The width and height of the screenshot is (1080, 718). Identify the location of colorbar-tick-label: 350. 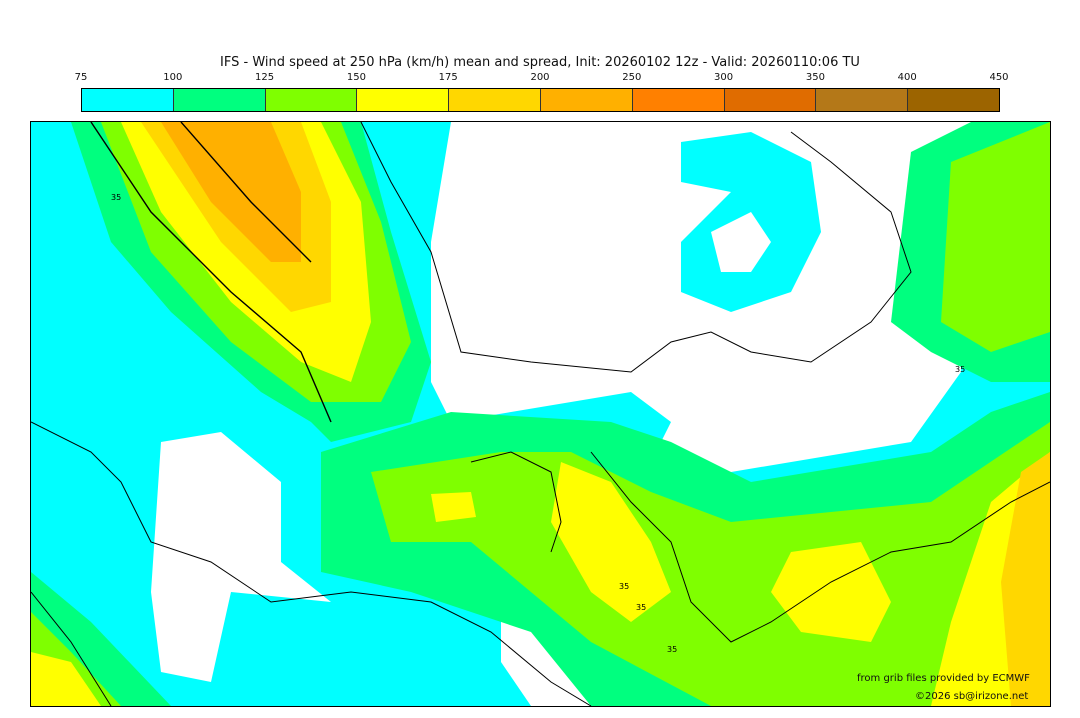
(815, 77).